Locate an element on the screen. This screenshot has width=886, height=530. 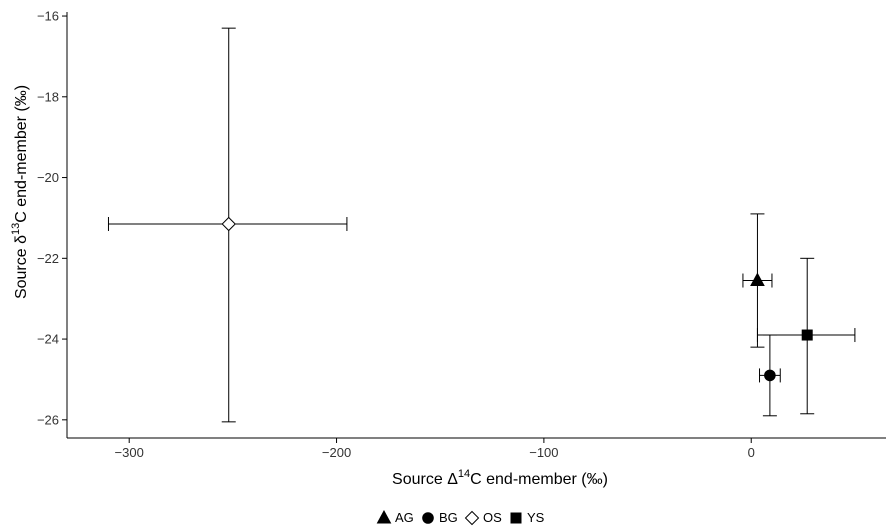
x-axis-title-superscript: 14 is located at coordinates (464, 474).